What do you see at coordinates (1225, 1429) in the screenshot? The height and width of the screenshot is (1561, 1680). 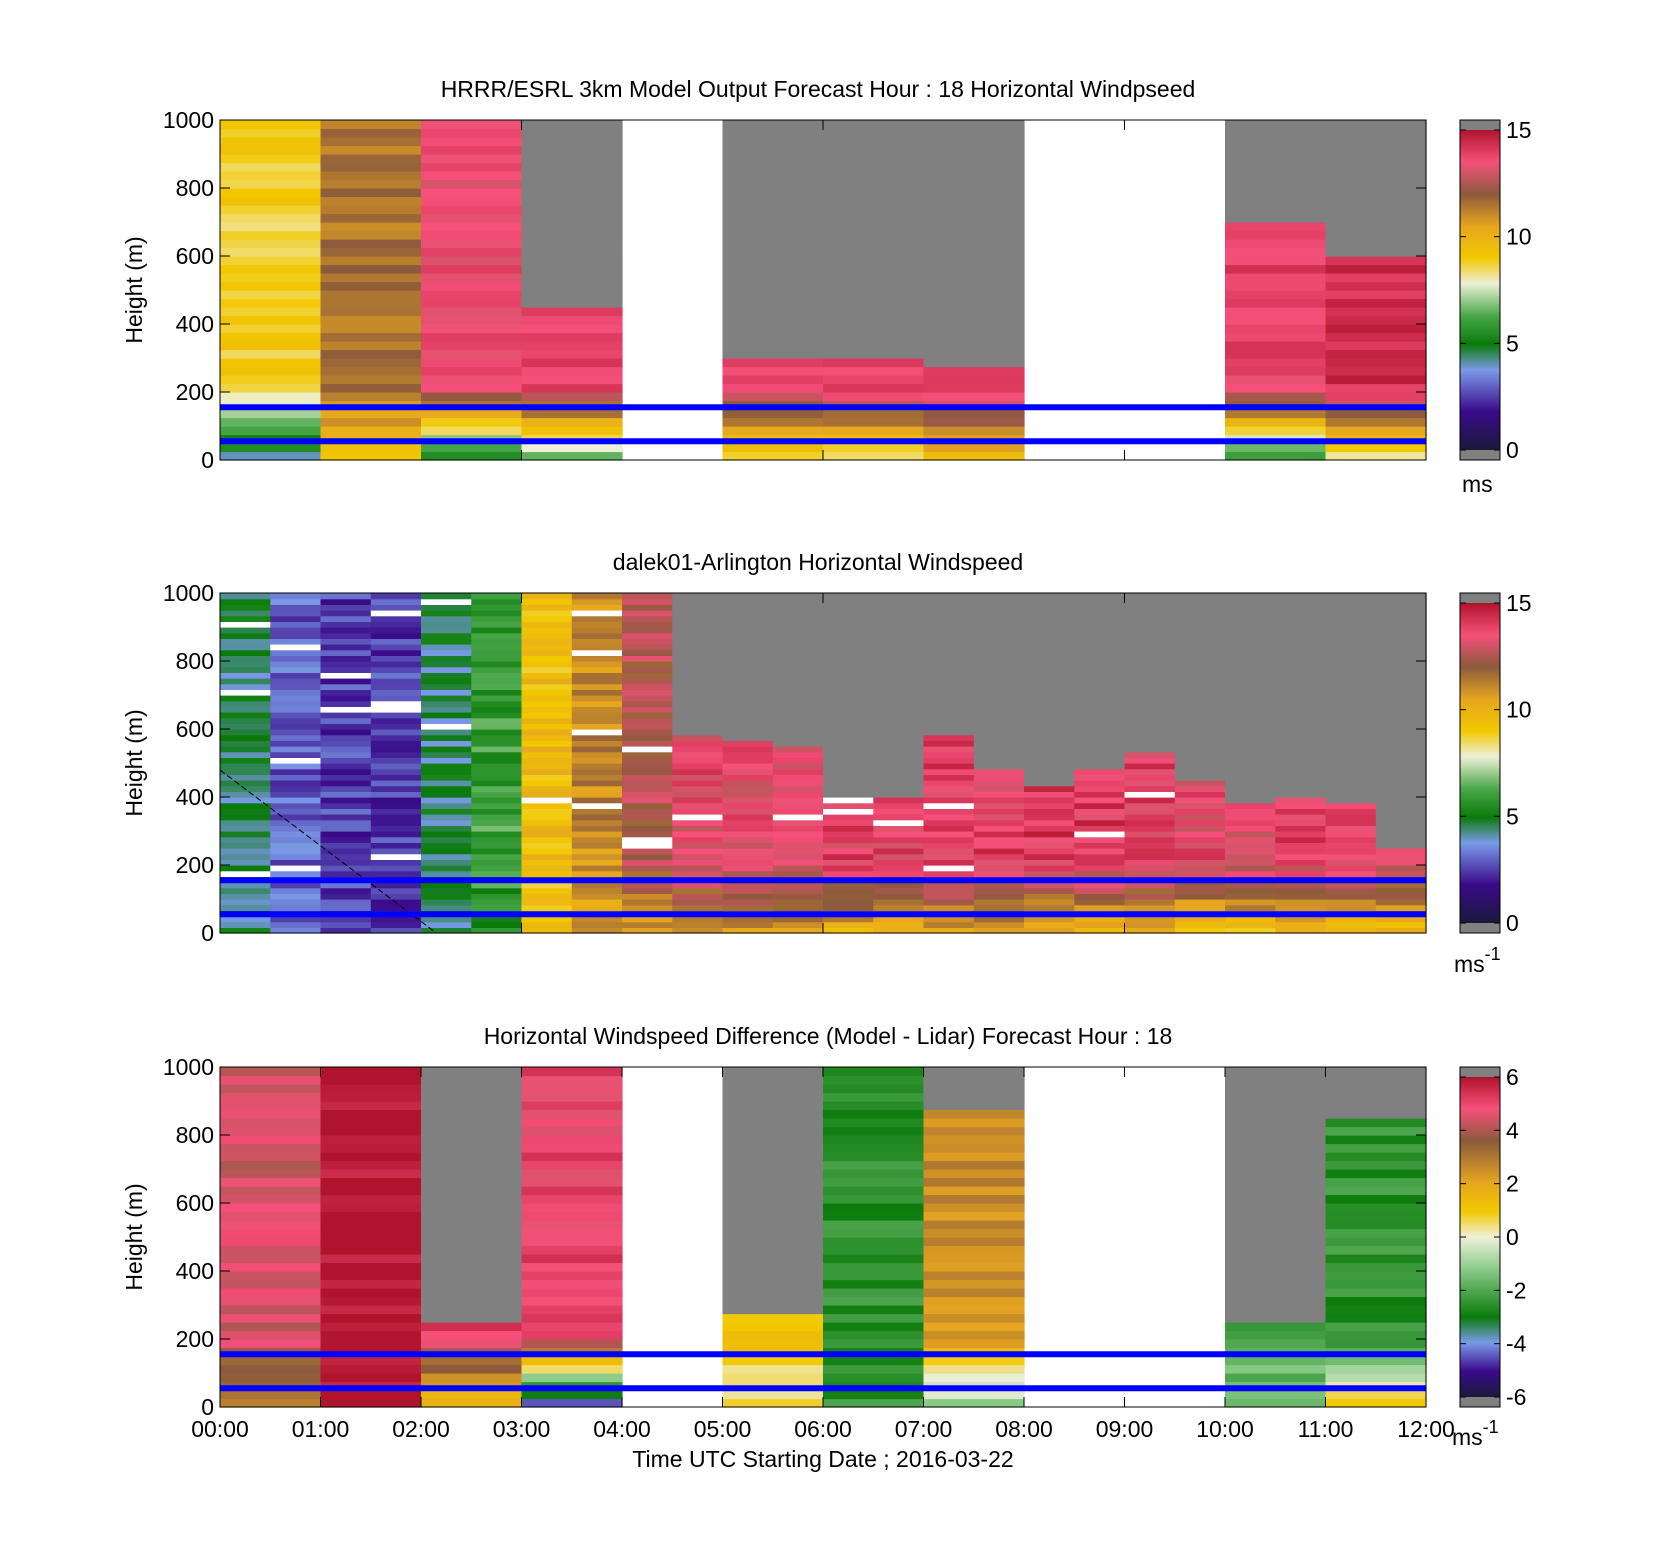 I see `x-tick-label: 10:00` at bounding box center [1225, 1429].